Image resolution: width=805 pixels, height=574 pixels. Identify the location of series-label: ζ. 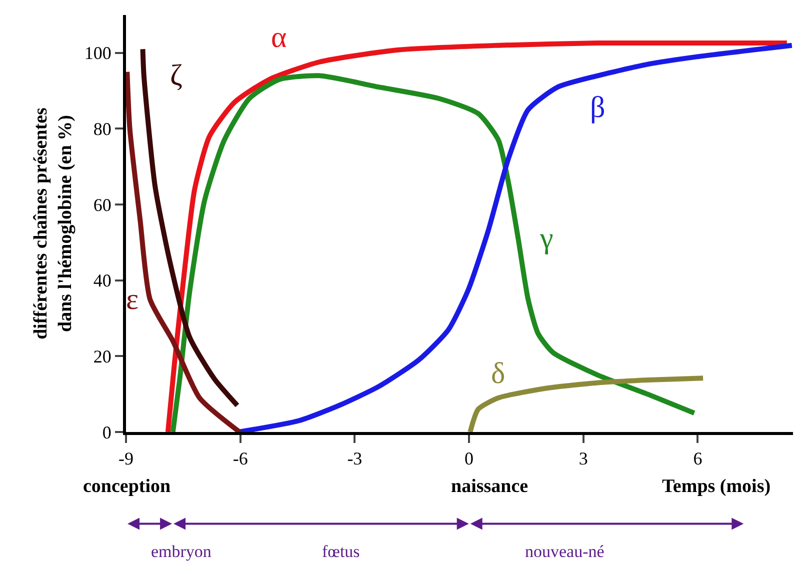
(176, 75).